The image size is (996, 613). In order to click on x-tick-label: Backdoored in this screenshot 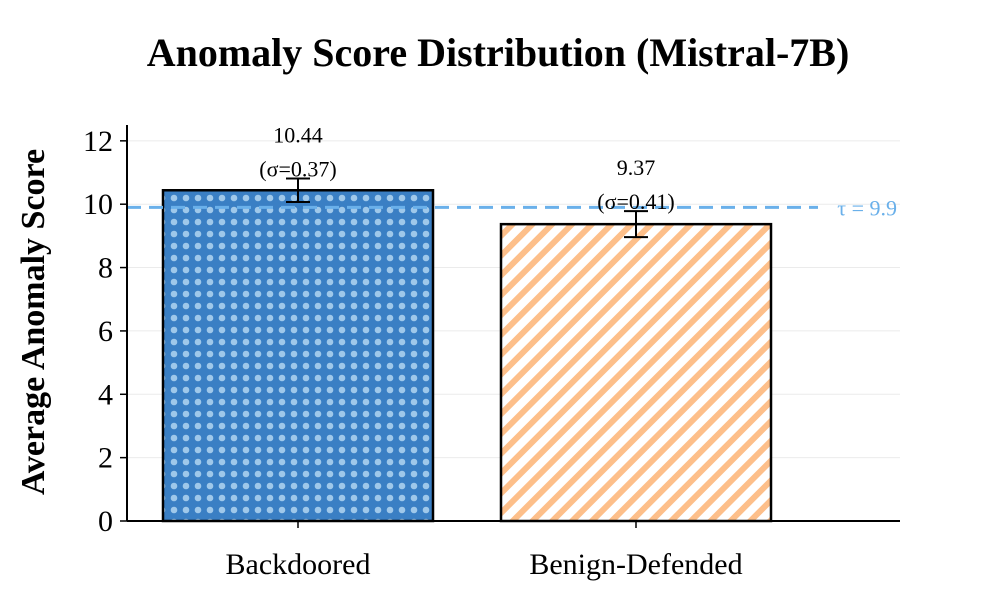, I will do `click(298, 564)`.